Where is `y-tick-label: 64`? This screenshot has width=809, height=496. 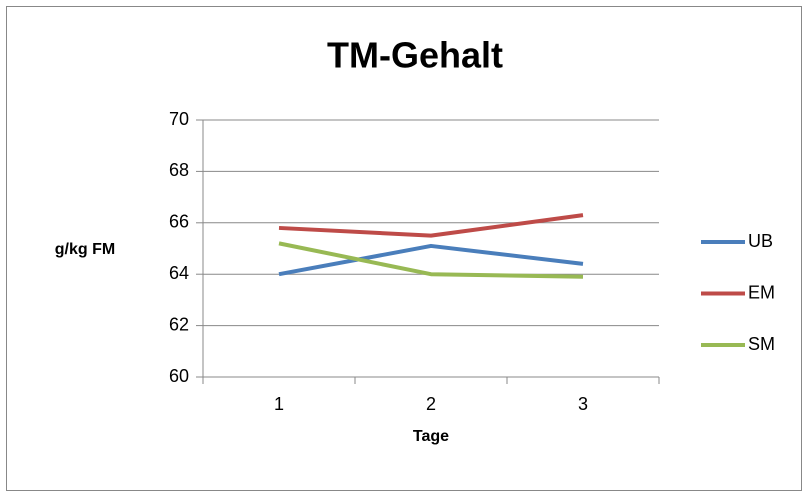
y-tick-label: 64 is located at coordinates (179, 273).